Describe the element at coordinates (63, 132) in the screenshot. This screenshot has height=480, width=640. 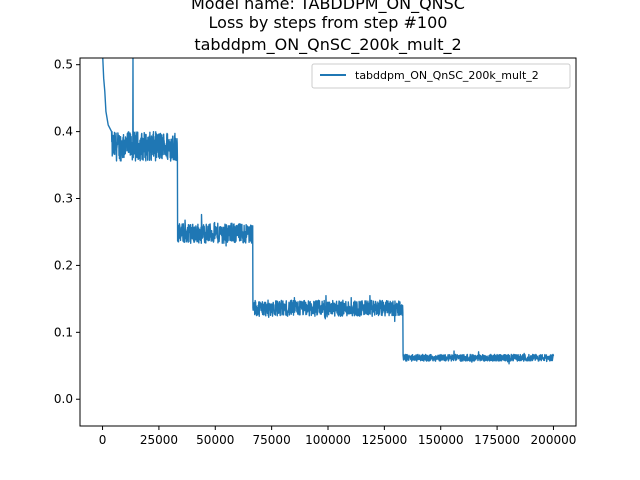
I see `y-tick-label: 0.4` at that location.